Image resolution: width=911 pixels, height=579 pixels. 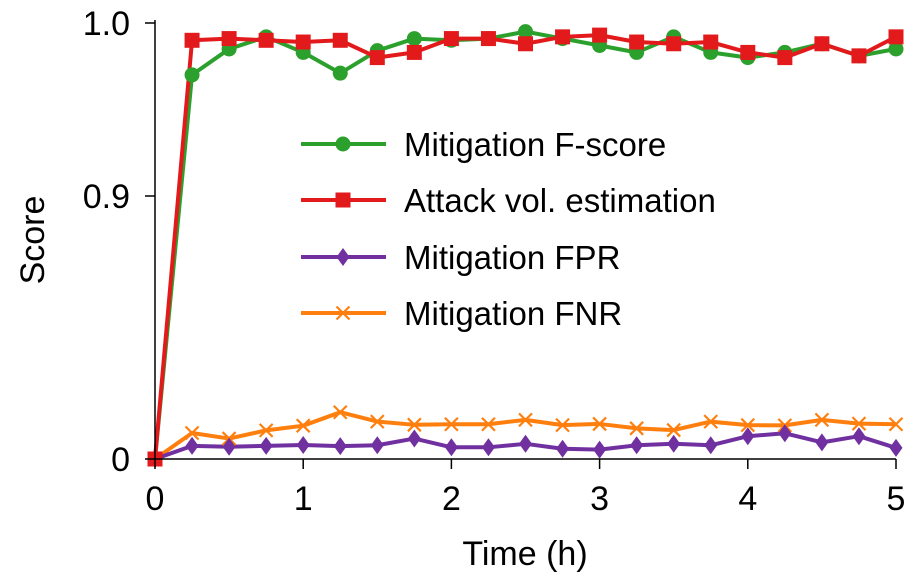 What do you see at coordinates (451, 499) in the screenshot?
I see `x-tick-label: 2` at bounding box center [451, 499].